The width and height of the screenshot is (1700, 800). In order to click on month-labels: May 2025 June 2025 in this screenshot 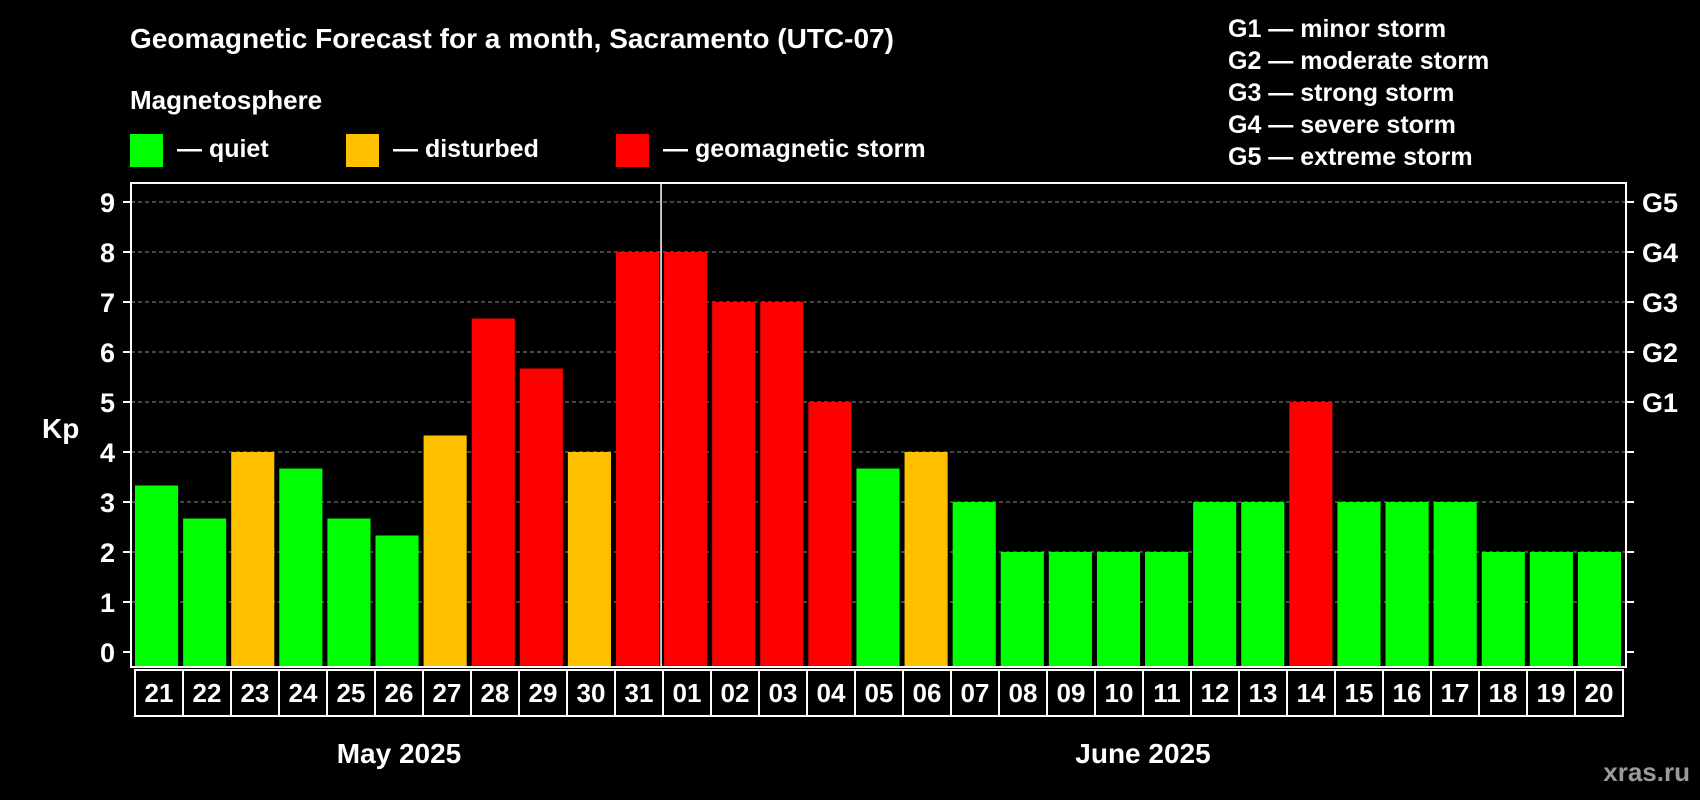, I will do `click(774, 753)`.